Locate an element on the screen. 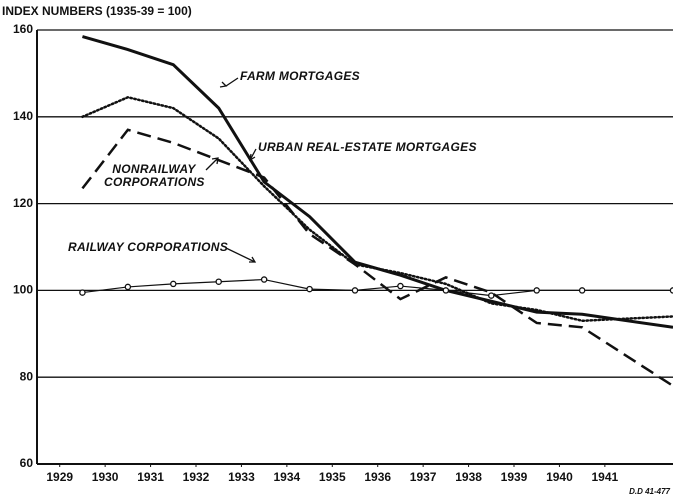 Image resolution: width=673 pixels, height=500 pixels. x-tick-label: 1931 is located at coordinates (150, 477).